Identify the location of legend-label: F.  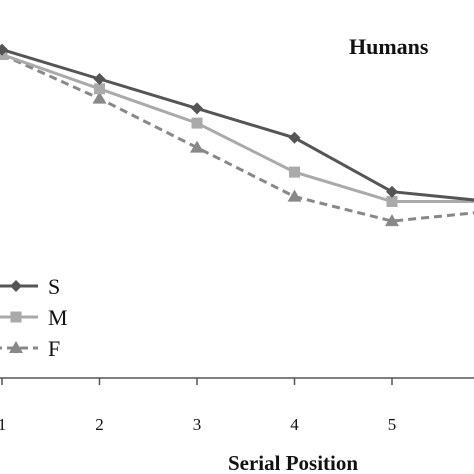
(54, 348).